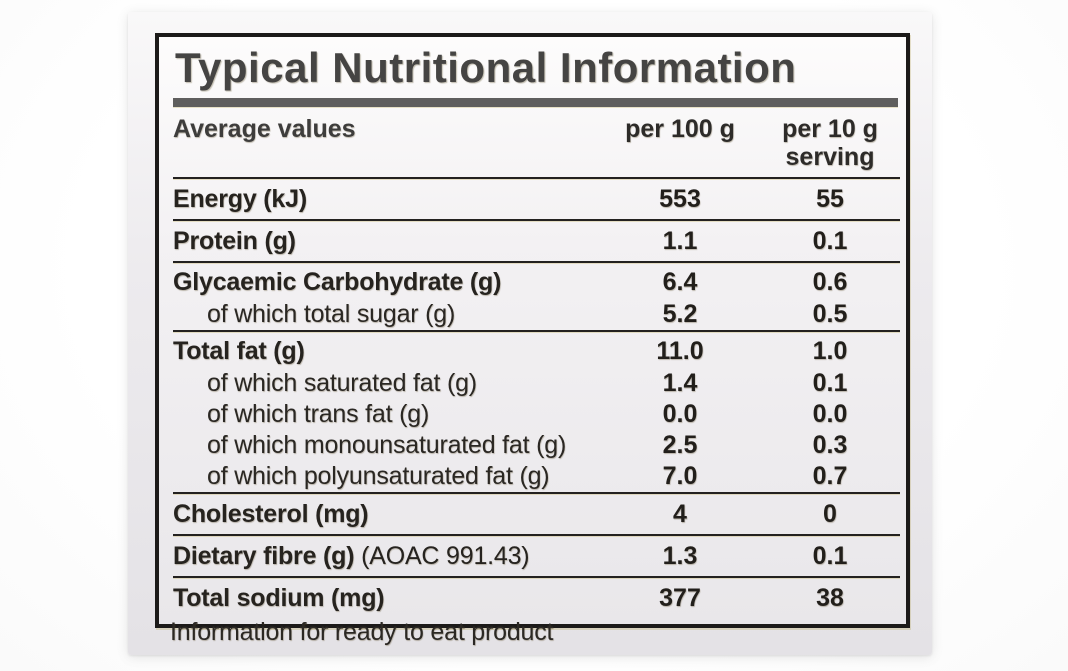  Describe the element at coordinates (680, 414) in the screenshot. I see `row-value-per-100g: 0.0` at that location.